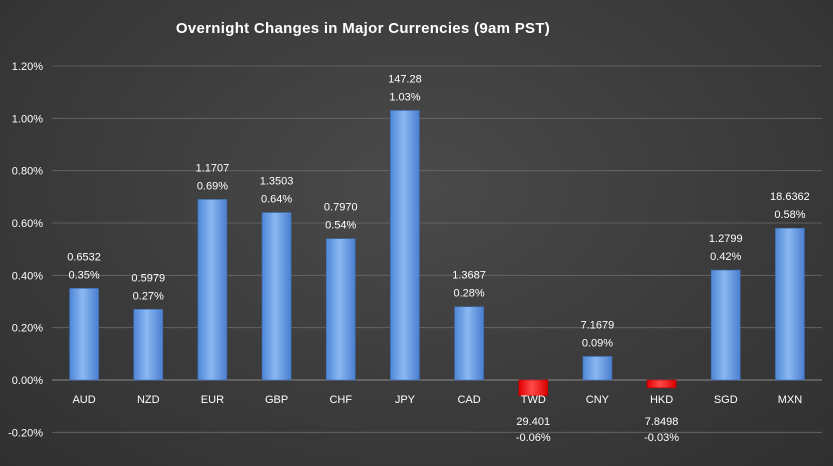 The image size is (833, 466). Describe the element at coordinates (598, 325) in the screenshot. I see `rate-label: 7.1679` at that location.